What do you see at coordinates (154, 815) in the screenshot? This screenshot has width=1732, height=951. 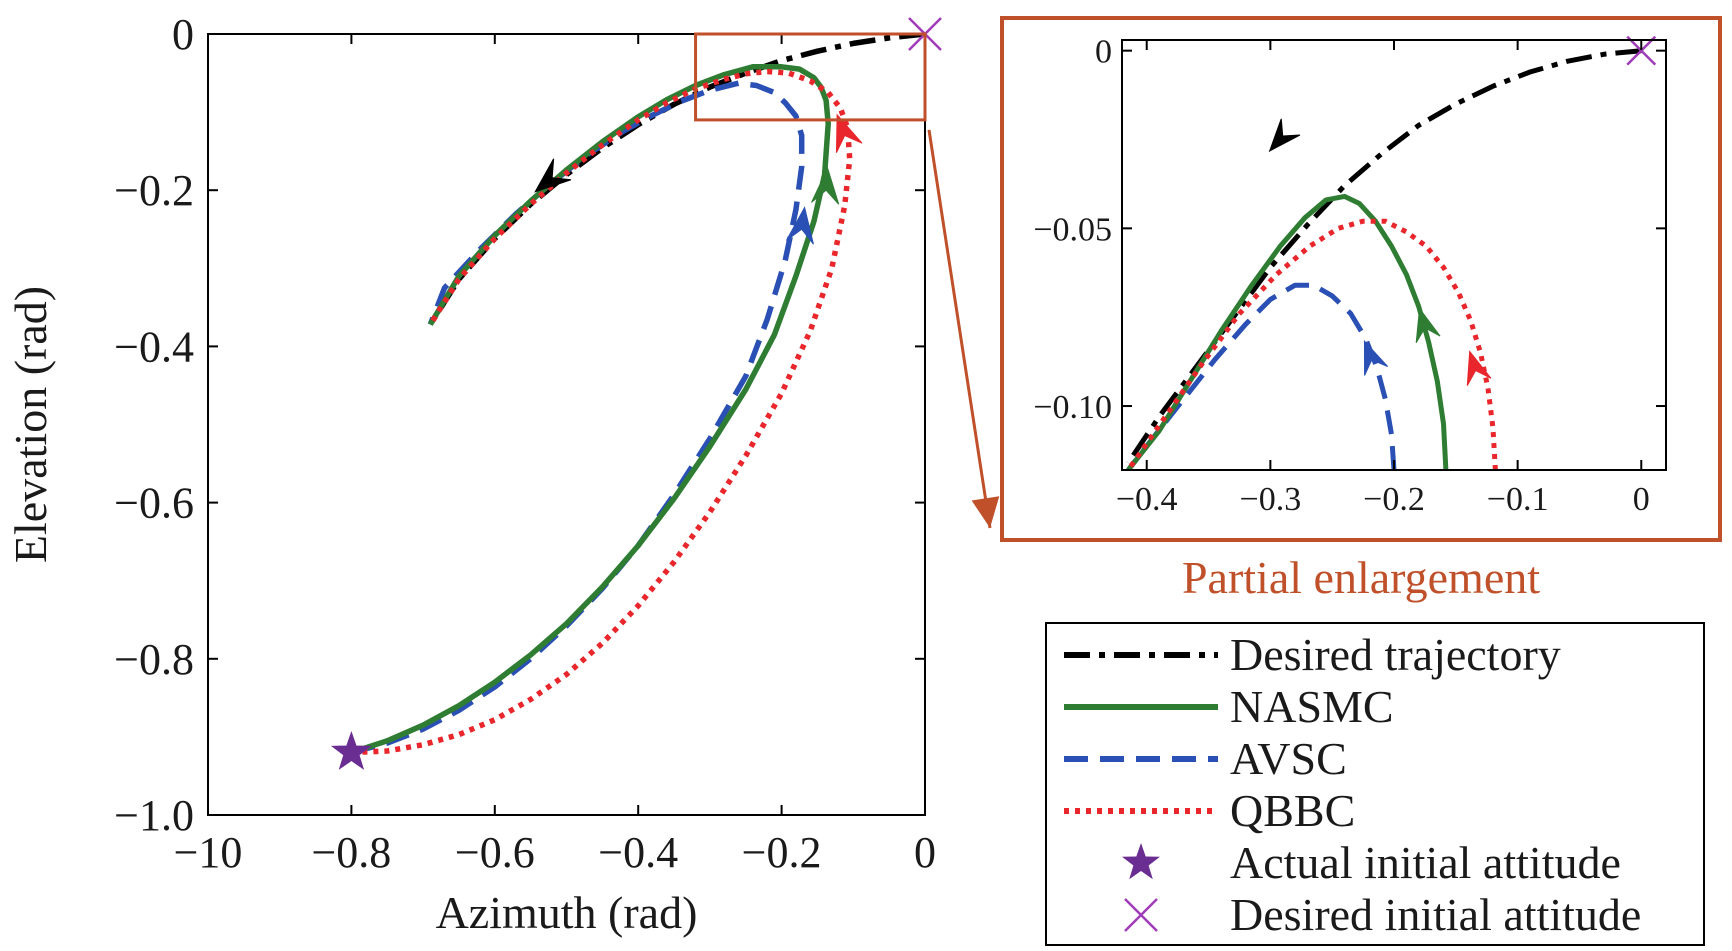 I see `y-tick-label: −1.0` at bounding box center [154, 815].